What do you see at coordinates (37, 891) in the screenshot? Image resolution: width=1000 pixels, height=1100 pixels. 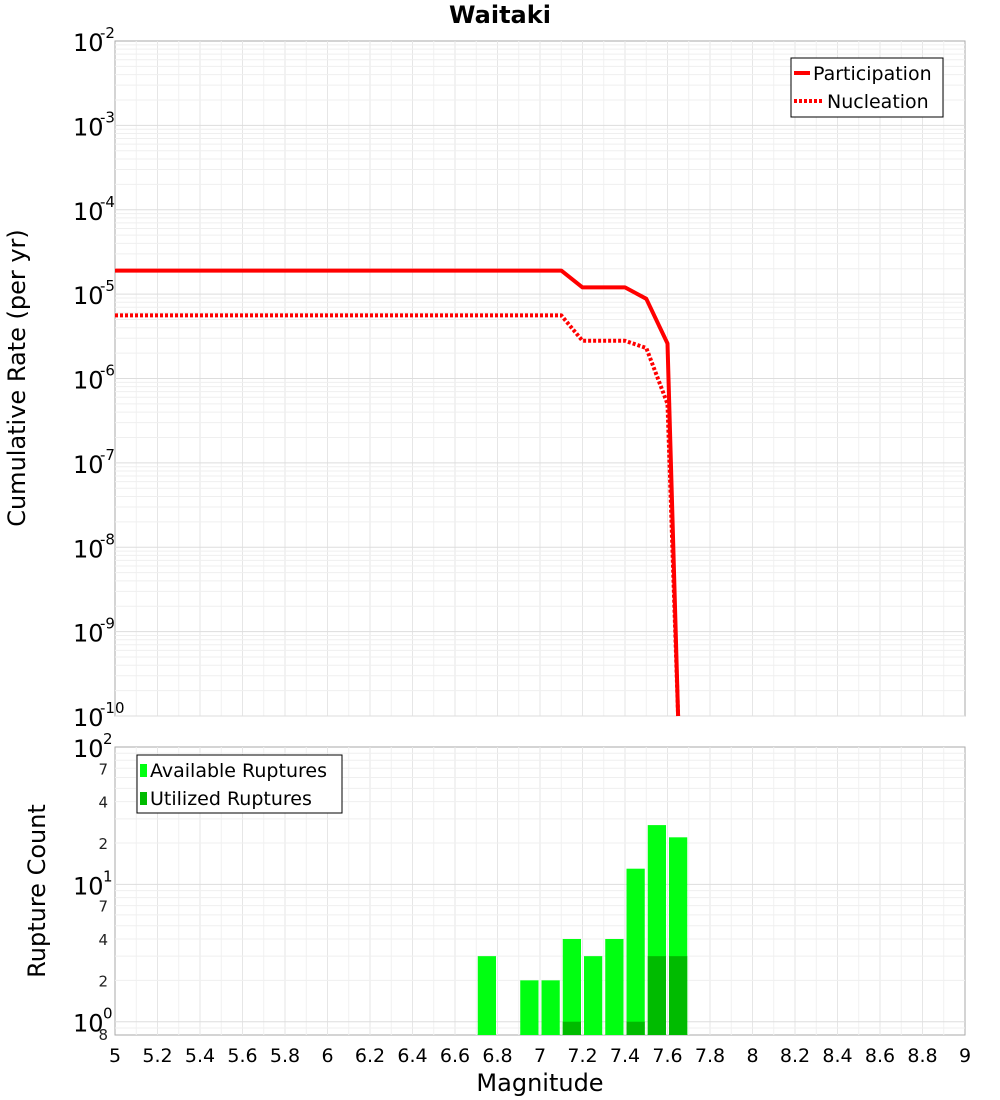 I see `rupture-y-axis-label: Rupture Count` at bounding box center [37, 891].